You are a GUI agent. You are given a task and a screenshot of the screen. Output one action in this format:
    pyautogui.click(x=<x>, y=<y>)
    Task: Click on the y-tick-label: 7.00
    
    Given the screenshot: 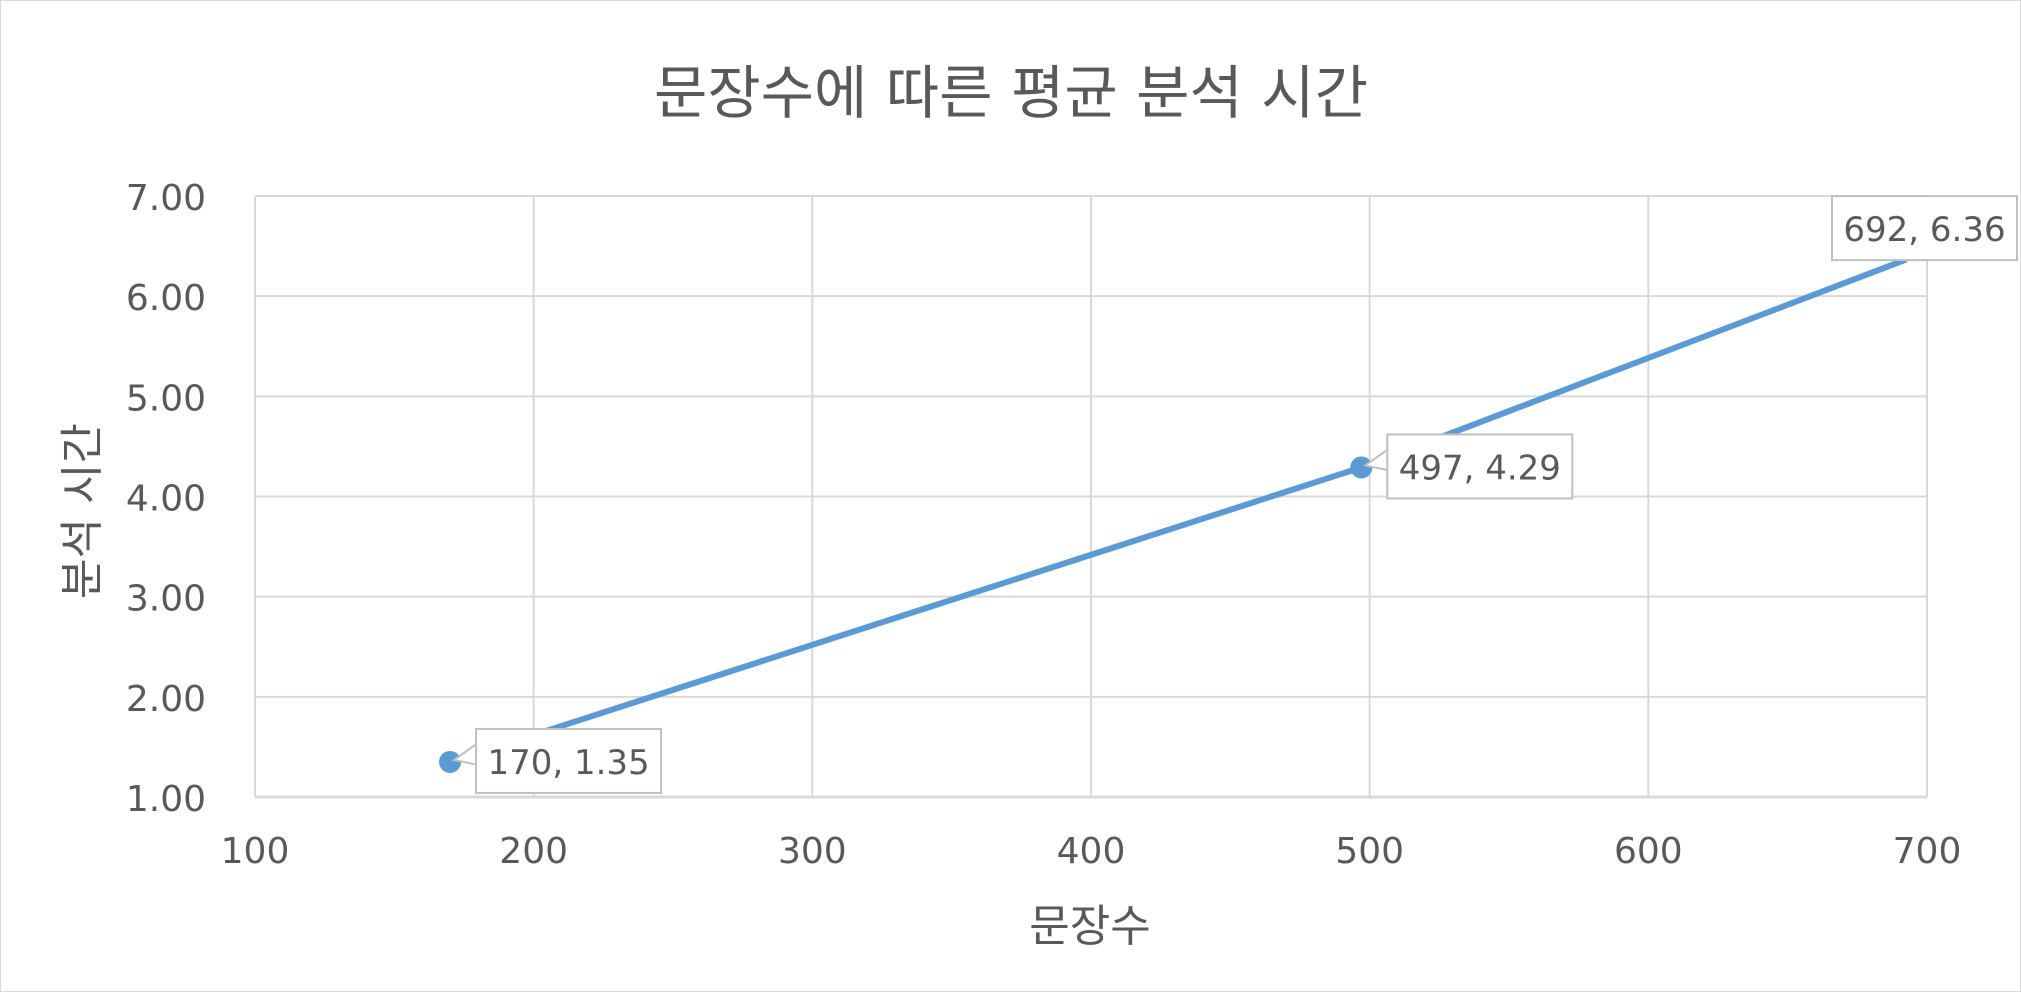 What is the action you would take?
    pyautogui.click(x=166, y=198)
    